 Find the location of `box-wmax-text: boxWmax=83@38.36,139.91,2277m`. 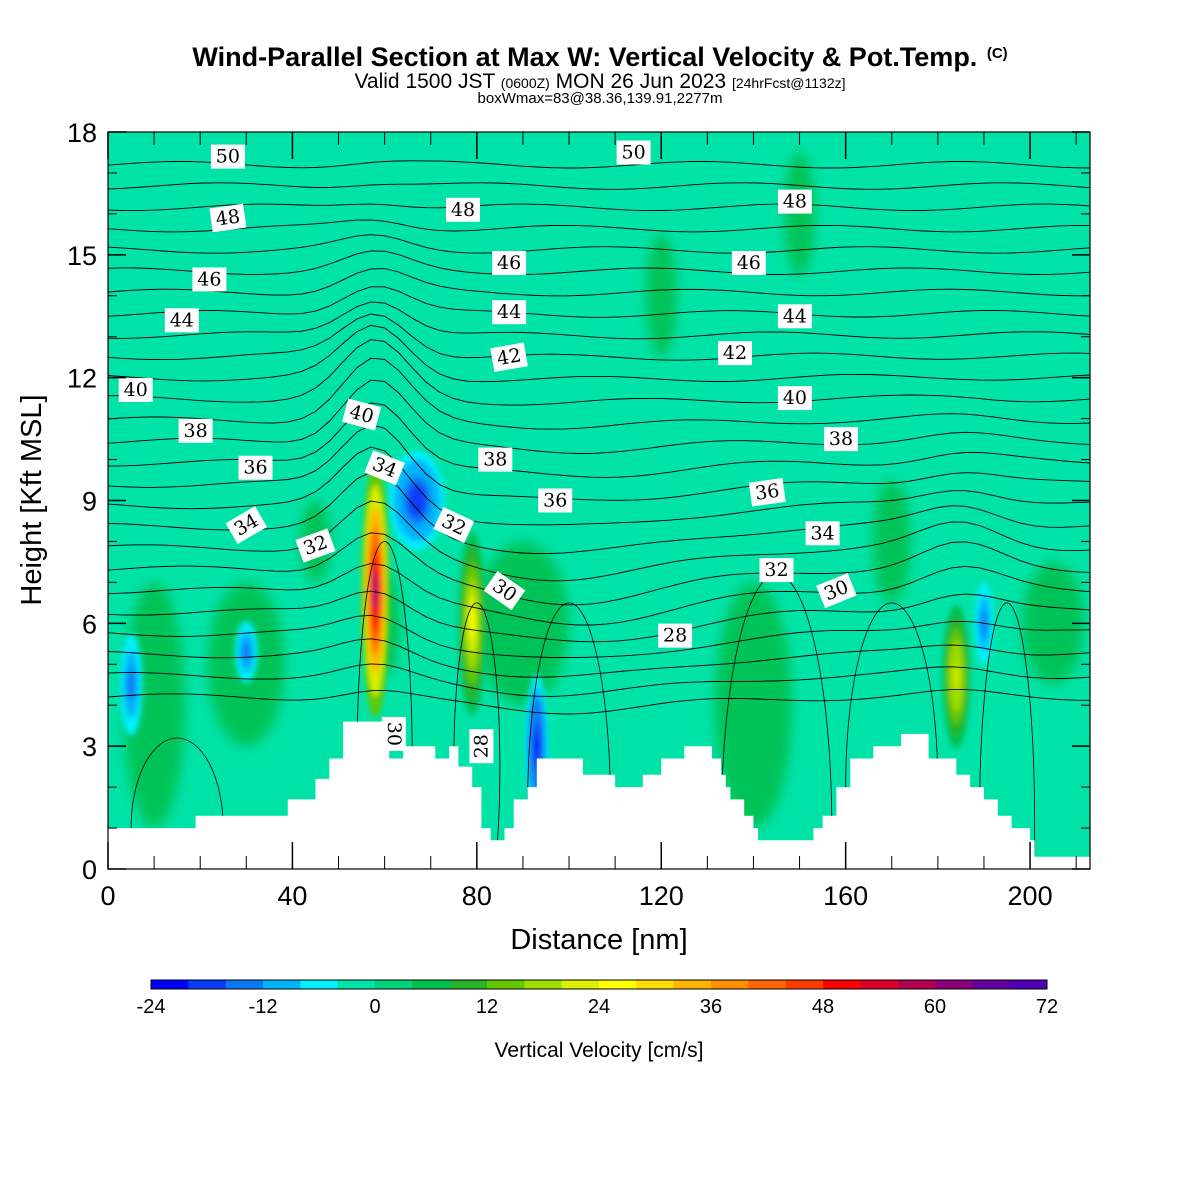

box-wmax-text: boxWmax=83@38.36,139.91,2277m is located at coordinates (600, 98).